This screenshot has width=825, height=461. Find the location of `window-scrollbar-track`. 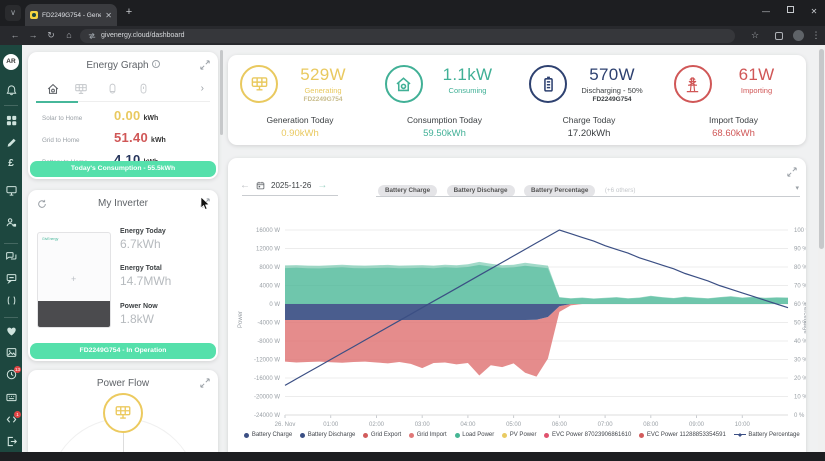

window-scrollbar-track is located at coordinates (821, 248).